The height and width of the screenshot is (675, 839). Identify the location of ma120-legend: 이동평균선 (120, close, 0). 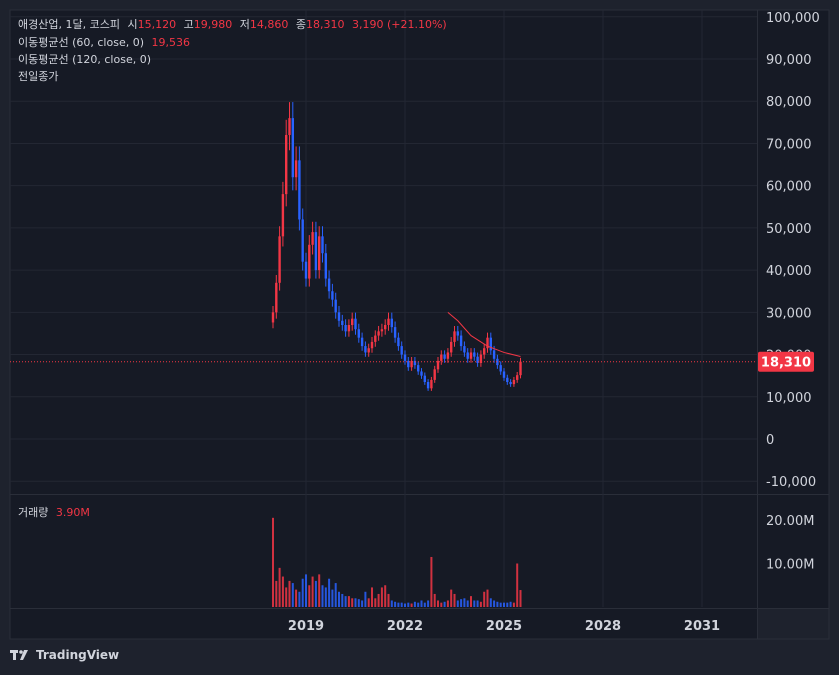
(84, 60).